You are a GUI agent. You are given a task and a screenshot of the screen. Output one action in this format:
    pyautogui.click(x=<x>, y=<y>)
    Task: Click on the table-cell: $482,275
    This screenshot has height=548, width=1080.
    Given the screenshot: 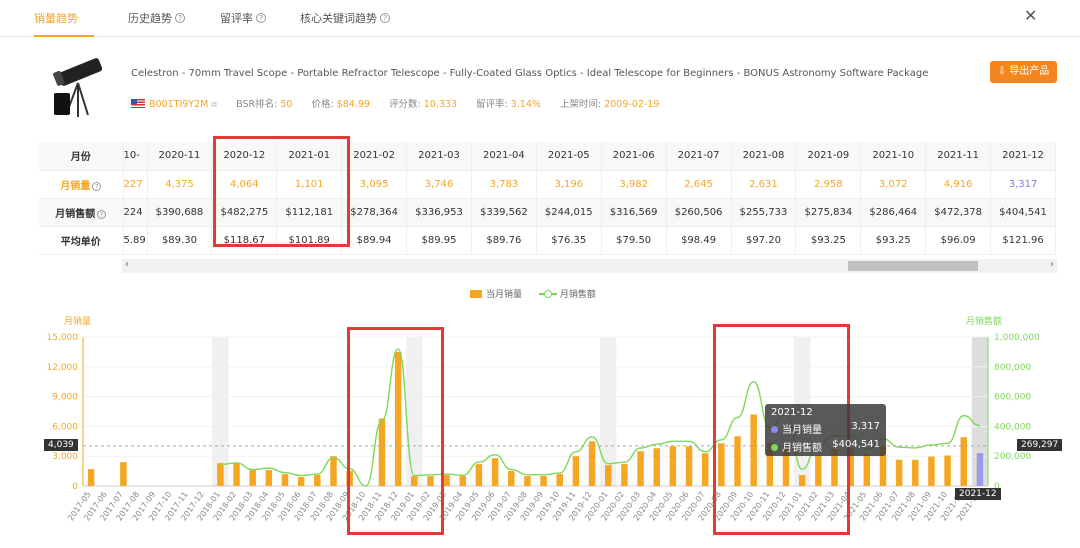 What is the action you would take?
    pyautogui.click(x=244, y=212)
    